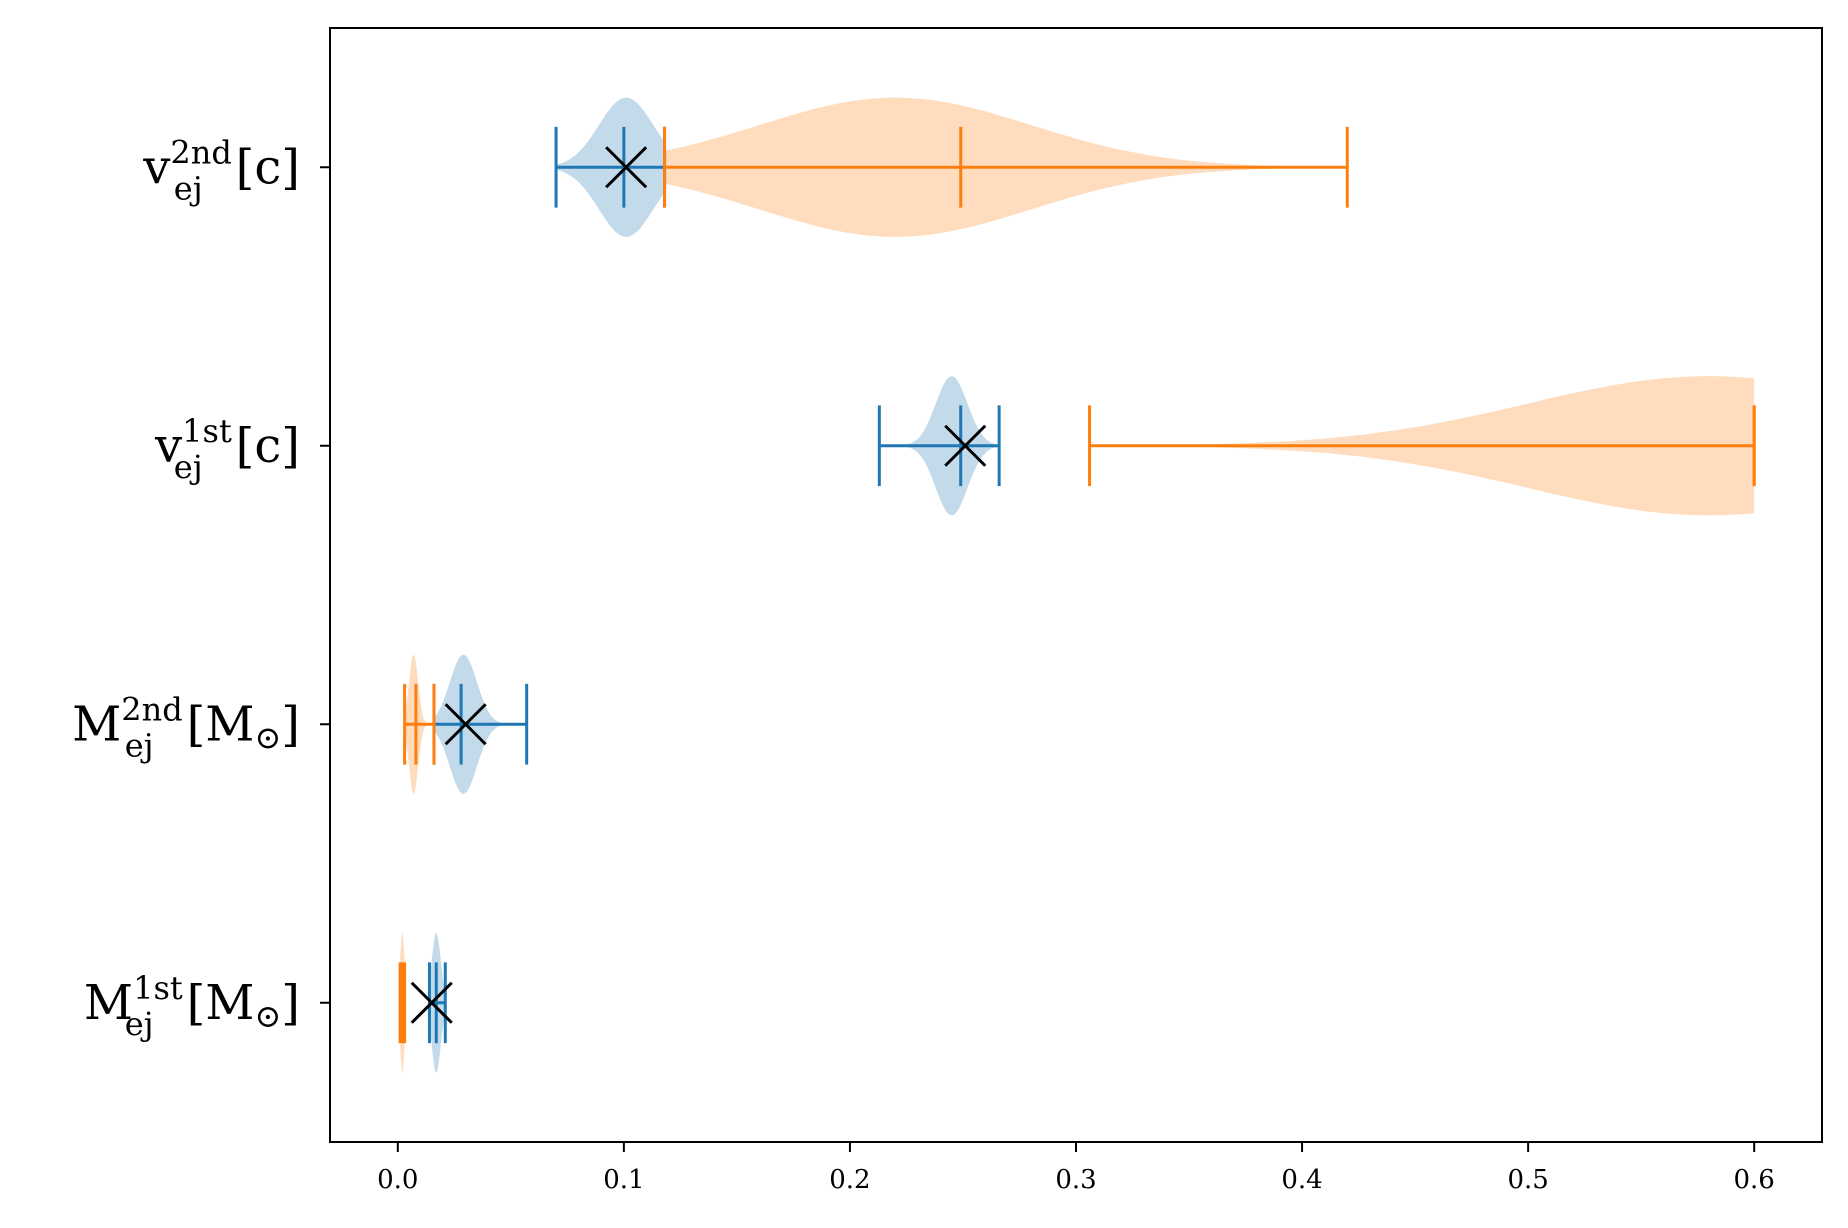 Image resolution: width=1848 pixels, height=1228 pixels. Describe the element at coordinates (397, 1180) in the screenshot. I see `x-tick-label: 0.0` at that location.